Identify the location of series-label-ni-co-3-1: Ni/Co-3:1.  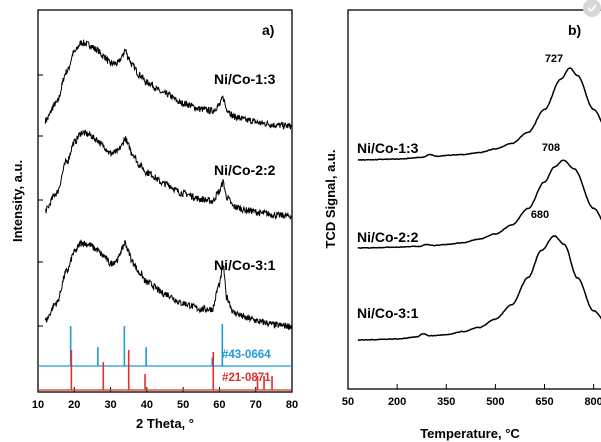
(245, 265).